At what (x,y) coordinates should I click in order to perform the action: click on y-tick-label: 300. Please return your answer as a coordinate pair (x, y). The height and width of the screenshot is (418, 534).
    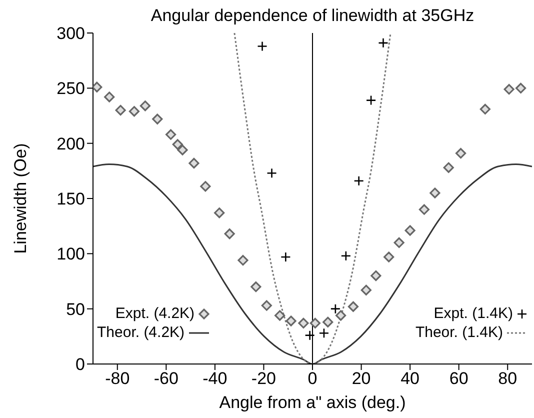
    Looking at the image, I should click on (70, 34).